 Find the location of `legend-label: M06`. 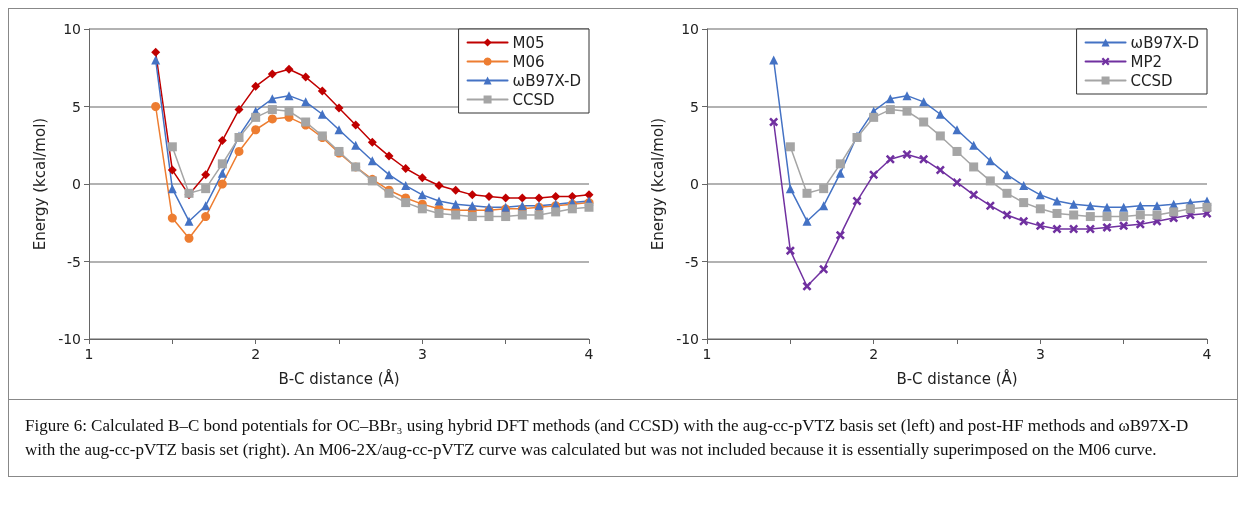

legend-label: M06 is located at coordinates (528, 61).